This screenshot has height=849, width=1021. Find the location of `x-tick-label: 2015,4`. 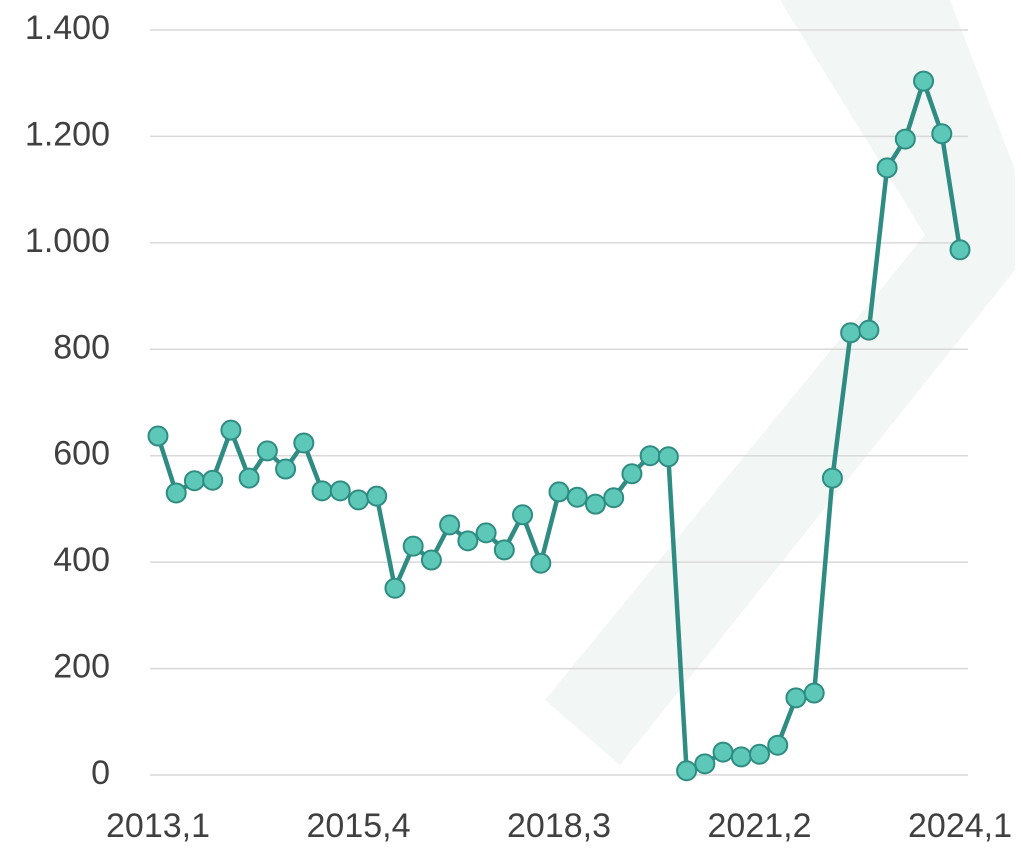

x-tick-label: 2015,4 is located at coordinates (359, 826).